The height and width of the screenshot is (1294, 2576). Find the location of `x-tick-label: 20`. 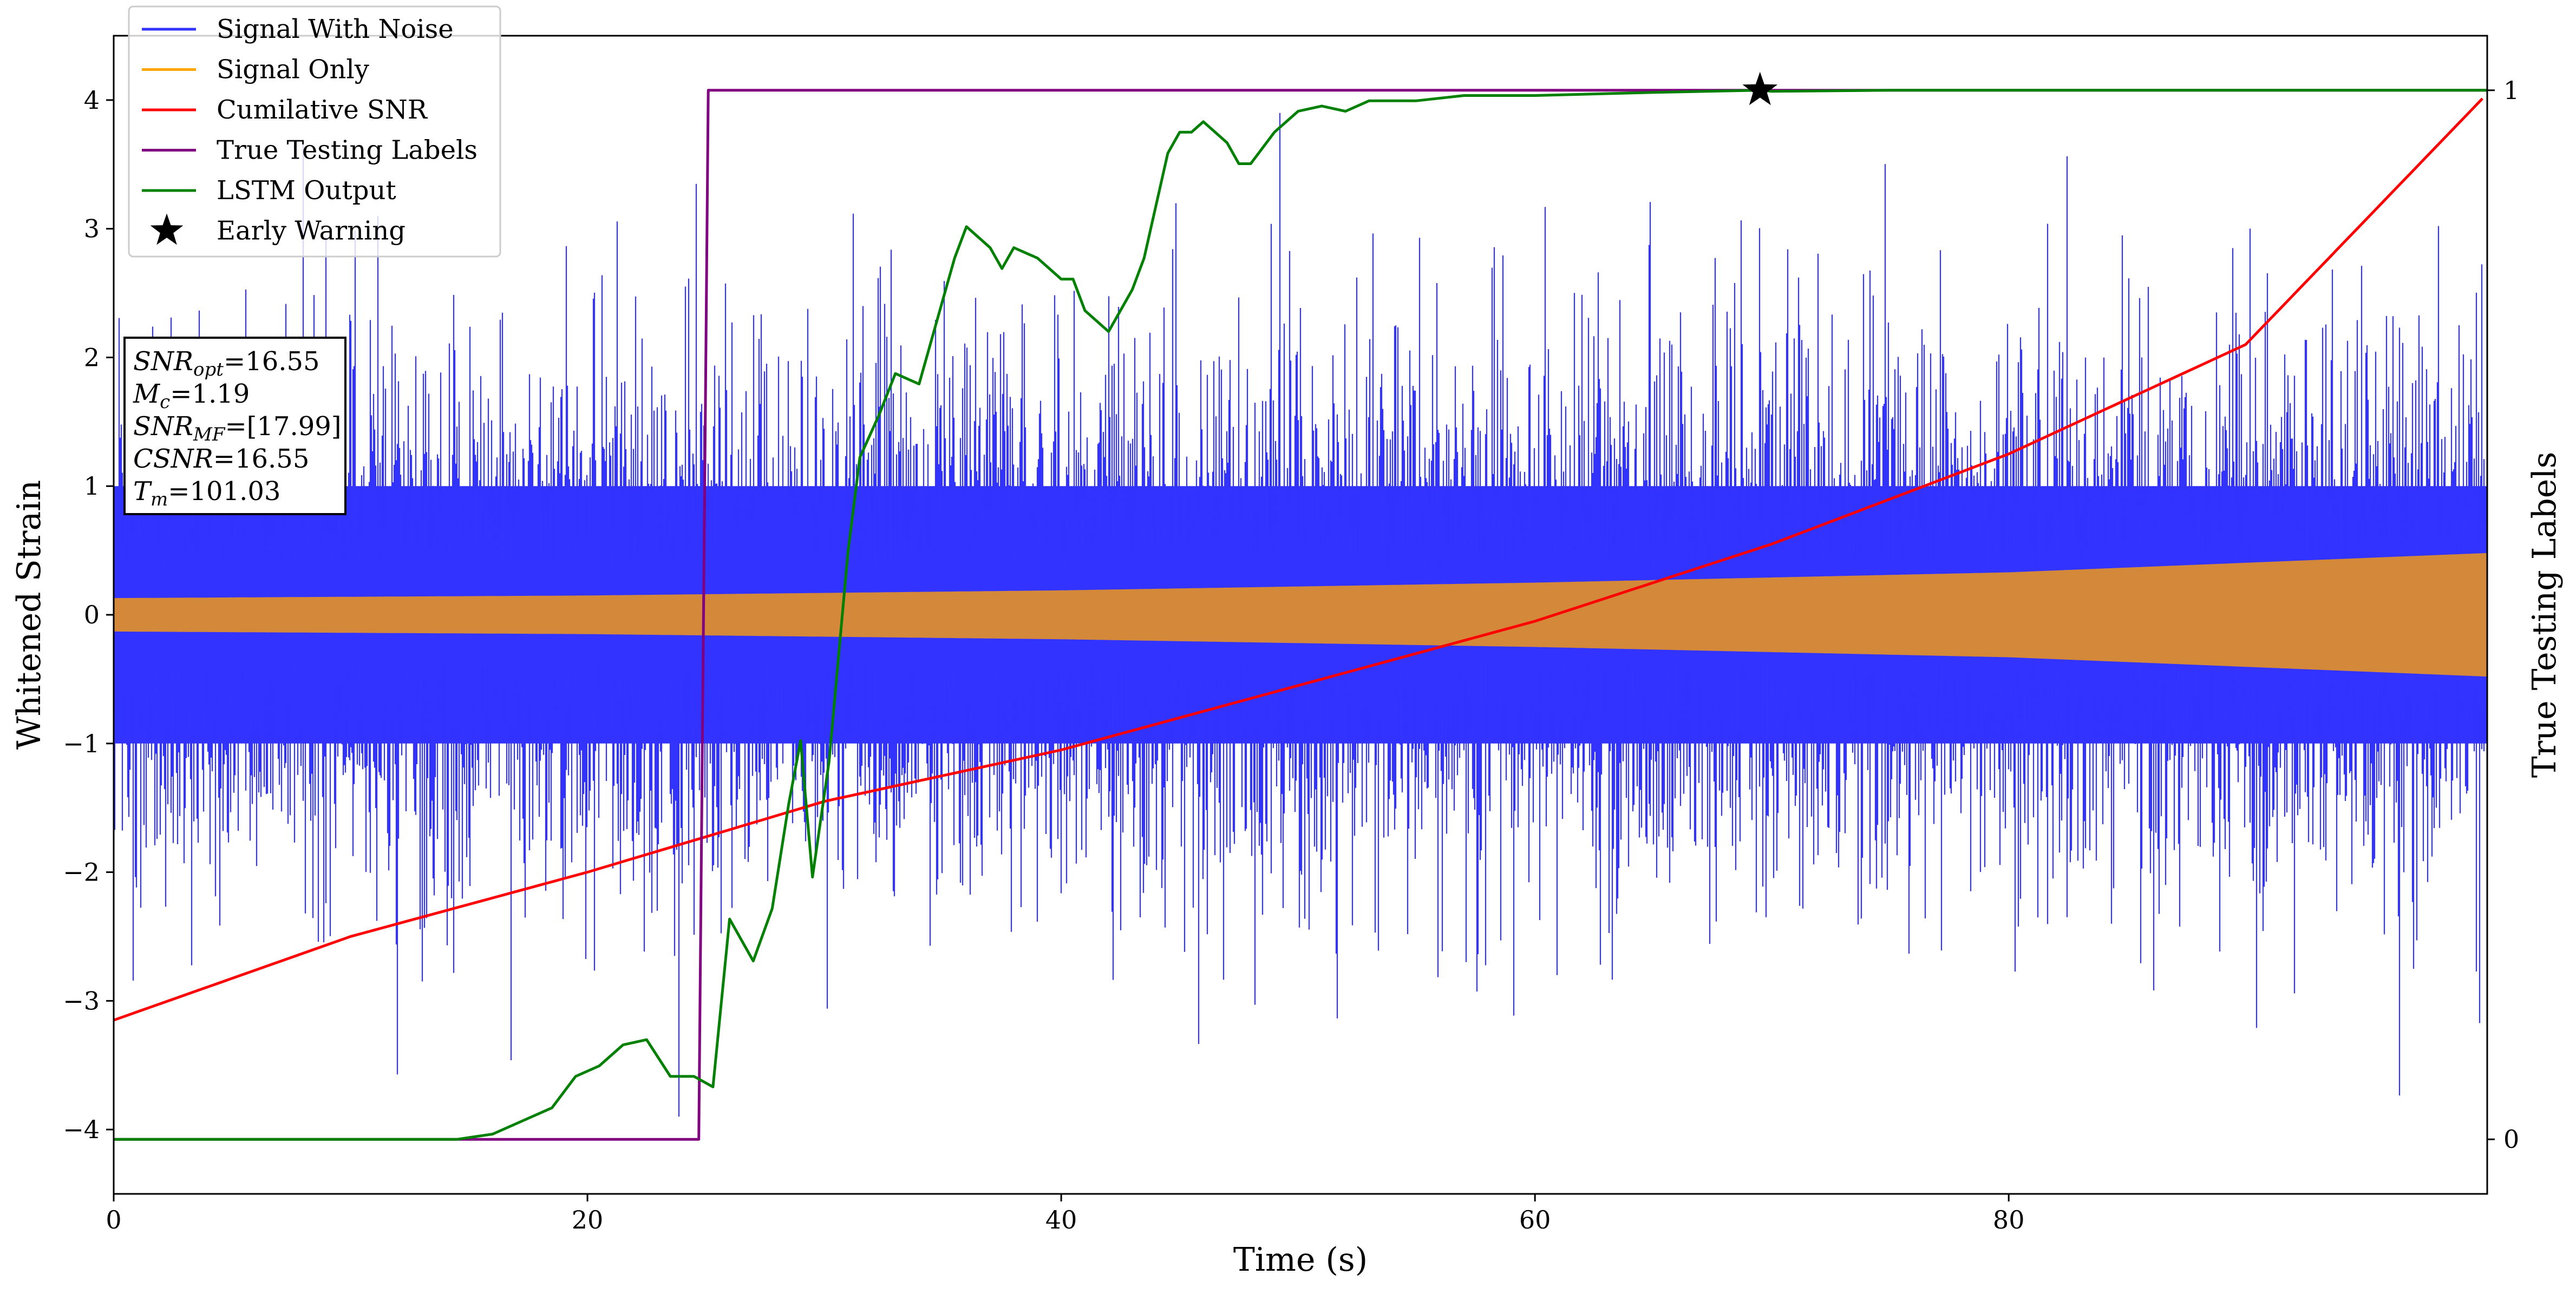

x-tick-label: 20 is located at coordinates (588, 1219).